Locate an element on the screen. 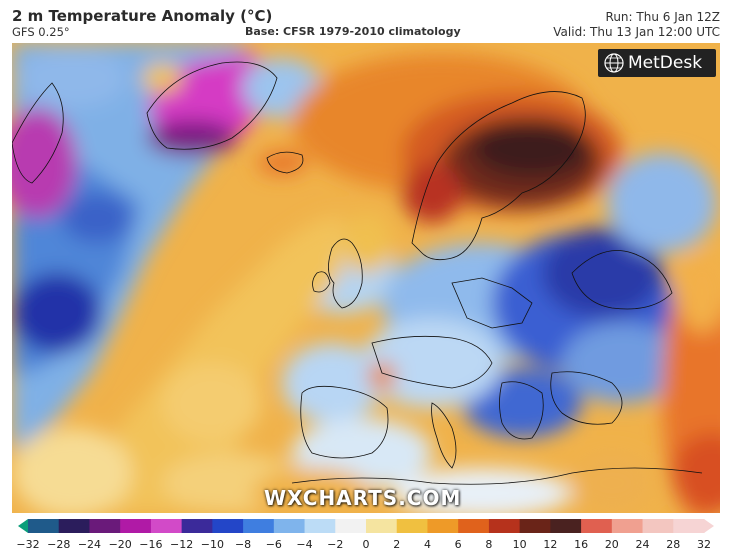 The height and width of the screenshot is (560, 732). color-scale-tick-label: 10 is located at coordinates (519, 544).